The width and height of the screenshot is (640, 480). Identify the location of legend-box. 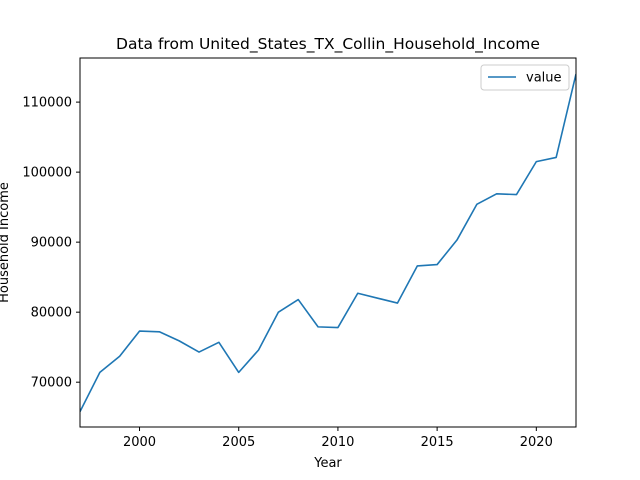
(525, 77).